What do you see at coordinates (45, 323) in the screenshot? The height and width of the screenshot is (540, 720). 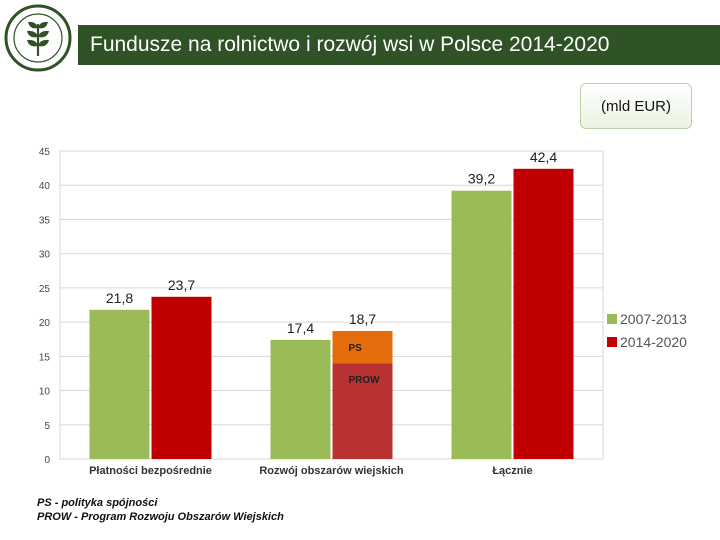 I see `y-tick-label: 20` at bounding box center [45, 323].